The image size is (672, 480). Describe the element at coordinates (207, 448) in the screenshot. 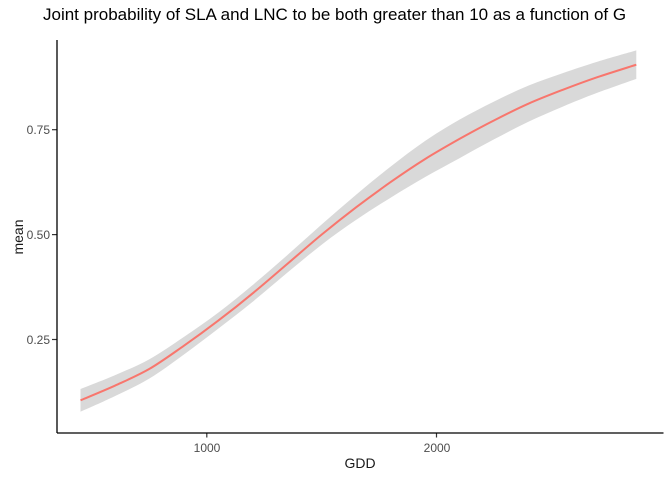

I see `x-tick-label: 1000` at that location.